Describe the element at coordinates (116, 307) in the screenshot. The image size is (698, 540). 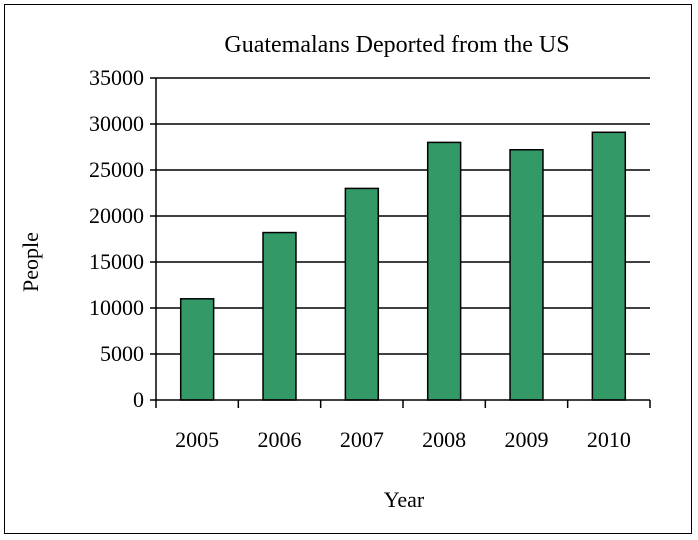
I see `y-tick-label: 10000` at that location.